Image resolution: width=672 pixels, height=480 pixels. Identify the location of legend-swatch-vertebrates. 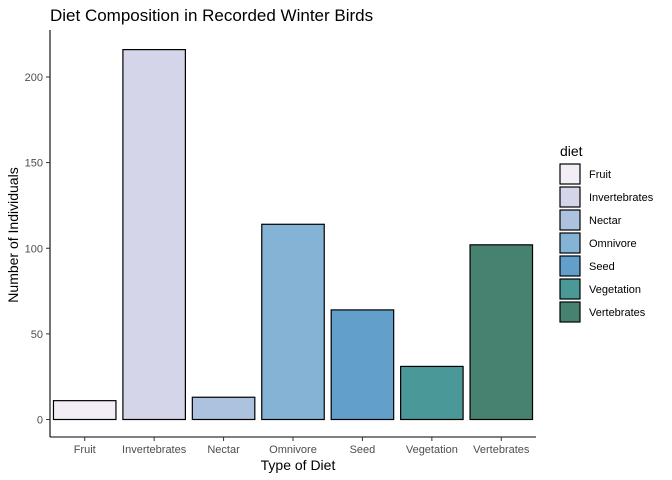
(570, 312).